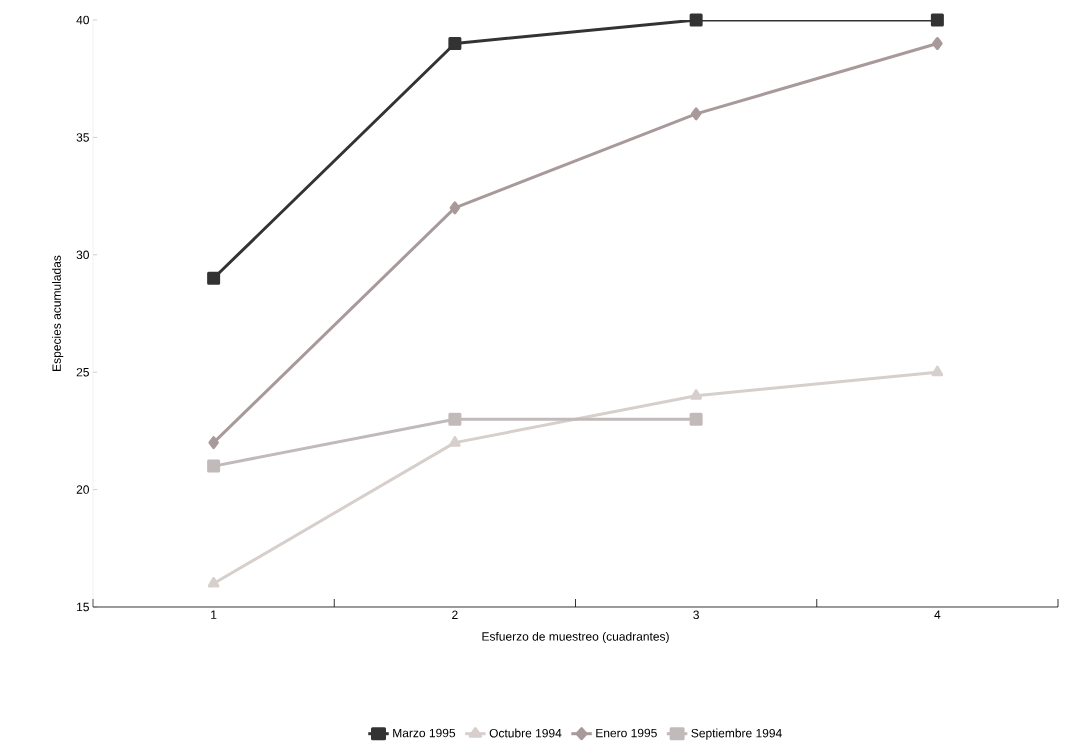  Describe the element at coordinates (696, 615) in the screenshot. I see `x-tick-label: 3` at that location.